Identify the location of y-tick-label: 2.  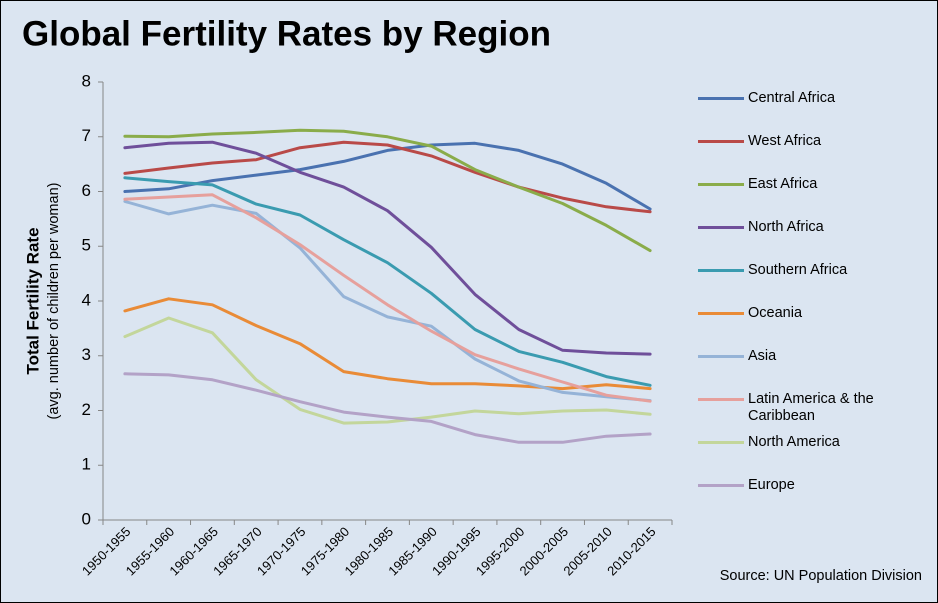
(86, 409).